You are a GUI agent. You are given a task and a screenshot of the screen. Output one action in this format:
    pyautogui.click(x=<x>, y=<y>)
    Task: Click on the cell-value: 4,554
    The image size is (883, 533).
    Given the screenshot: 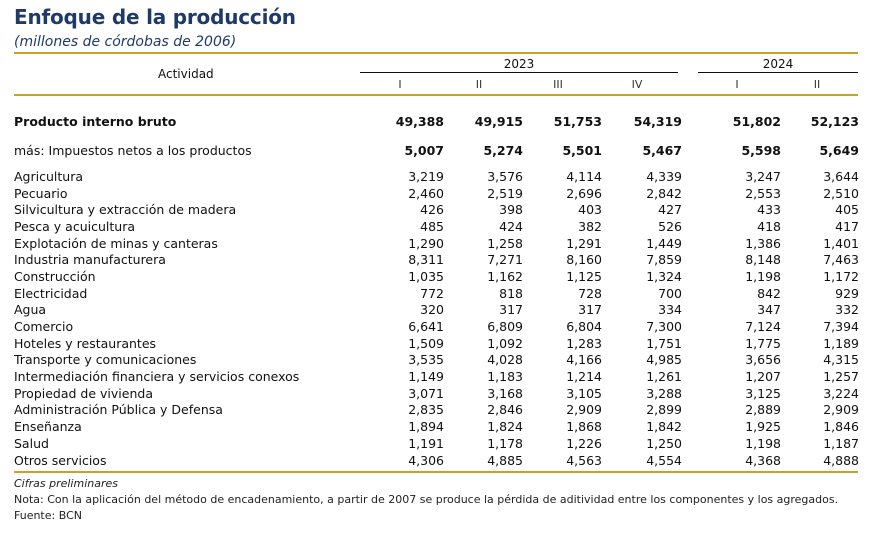 What is the action you would take?
    pyautogui.click(x=664, y=460)
    